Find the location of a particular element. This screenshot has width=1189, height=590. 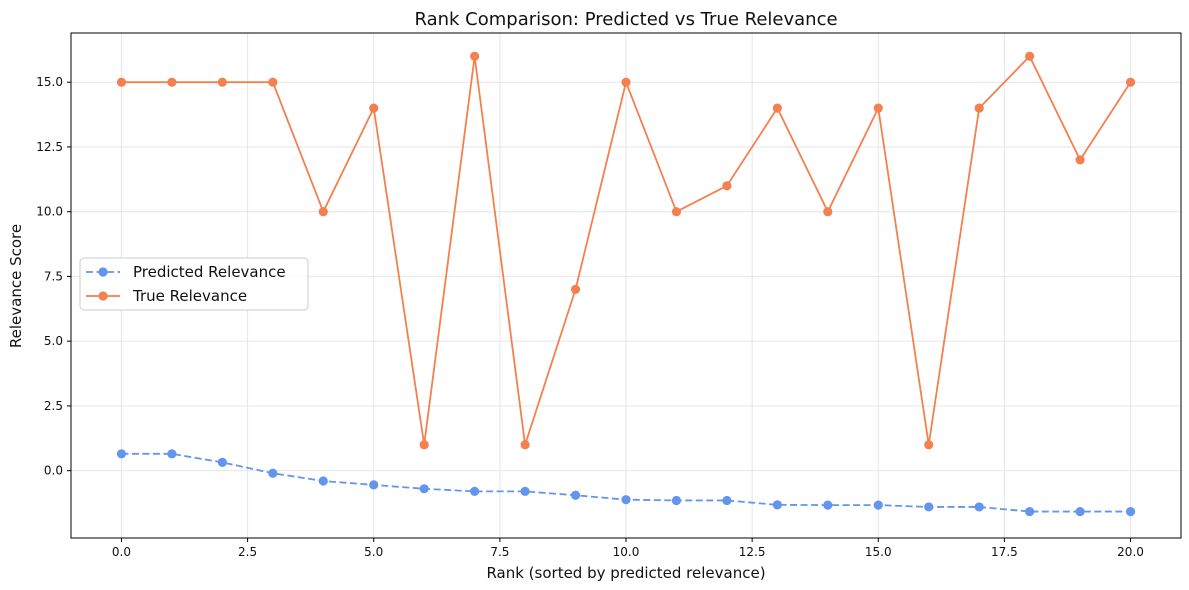

x-axis: 0.0 2.5 5.0 7.5 10.0 12.5 15.0 17.5 20.0 is located at coordinates (628, 548).